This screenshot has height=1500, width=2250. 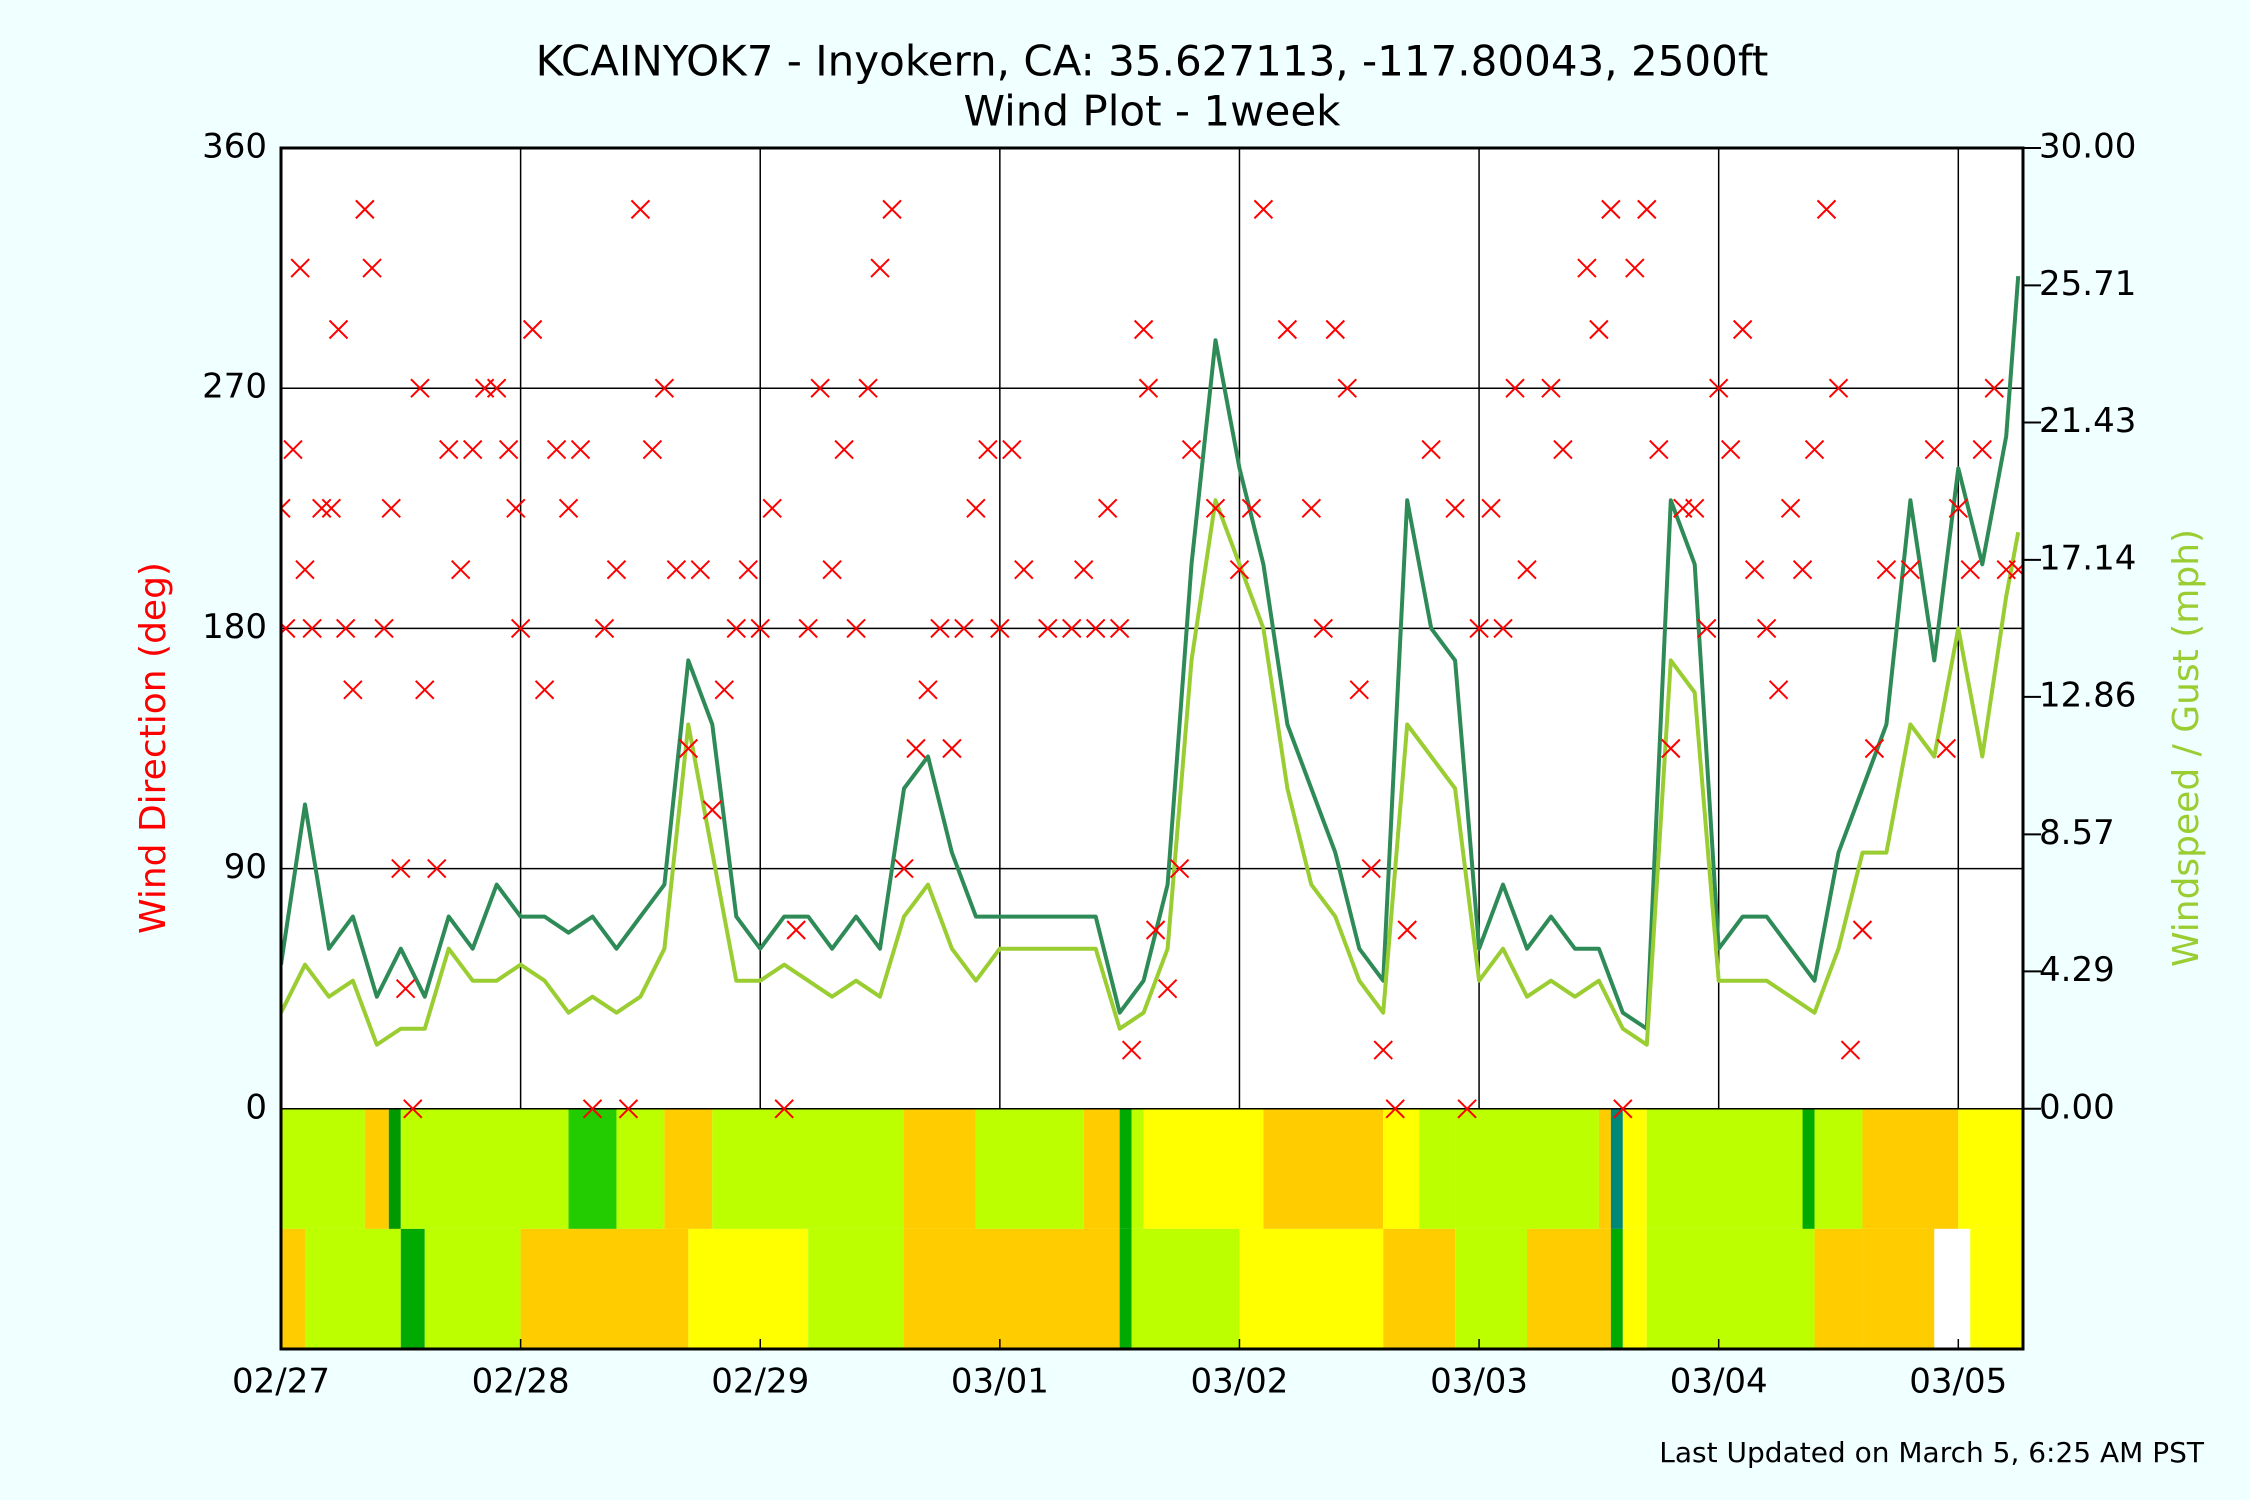 I want to click on x-tick-label: 02/28, so click(x=521, y=1382).